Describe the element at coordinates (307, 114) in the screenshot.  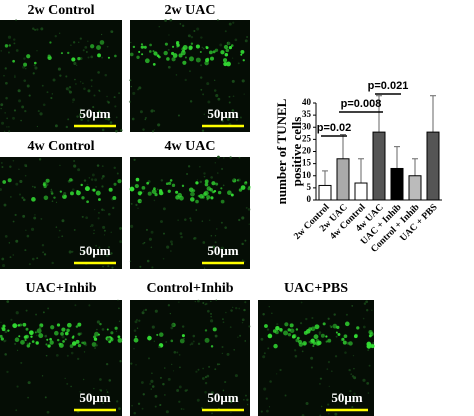
I see `y-tick-label: 35` at that location.